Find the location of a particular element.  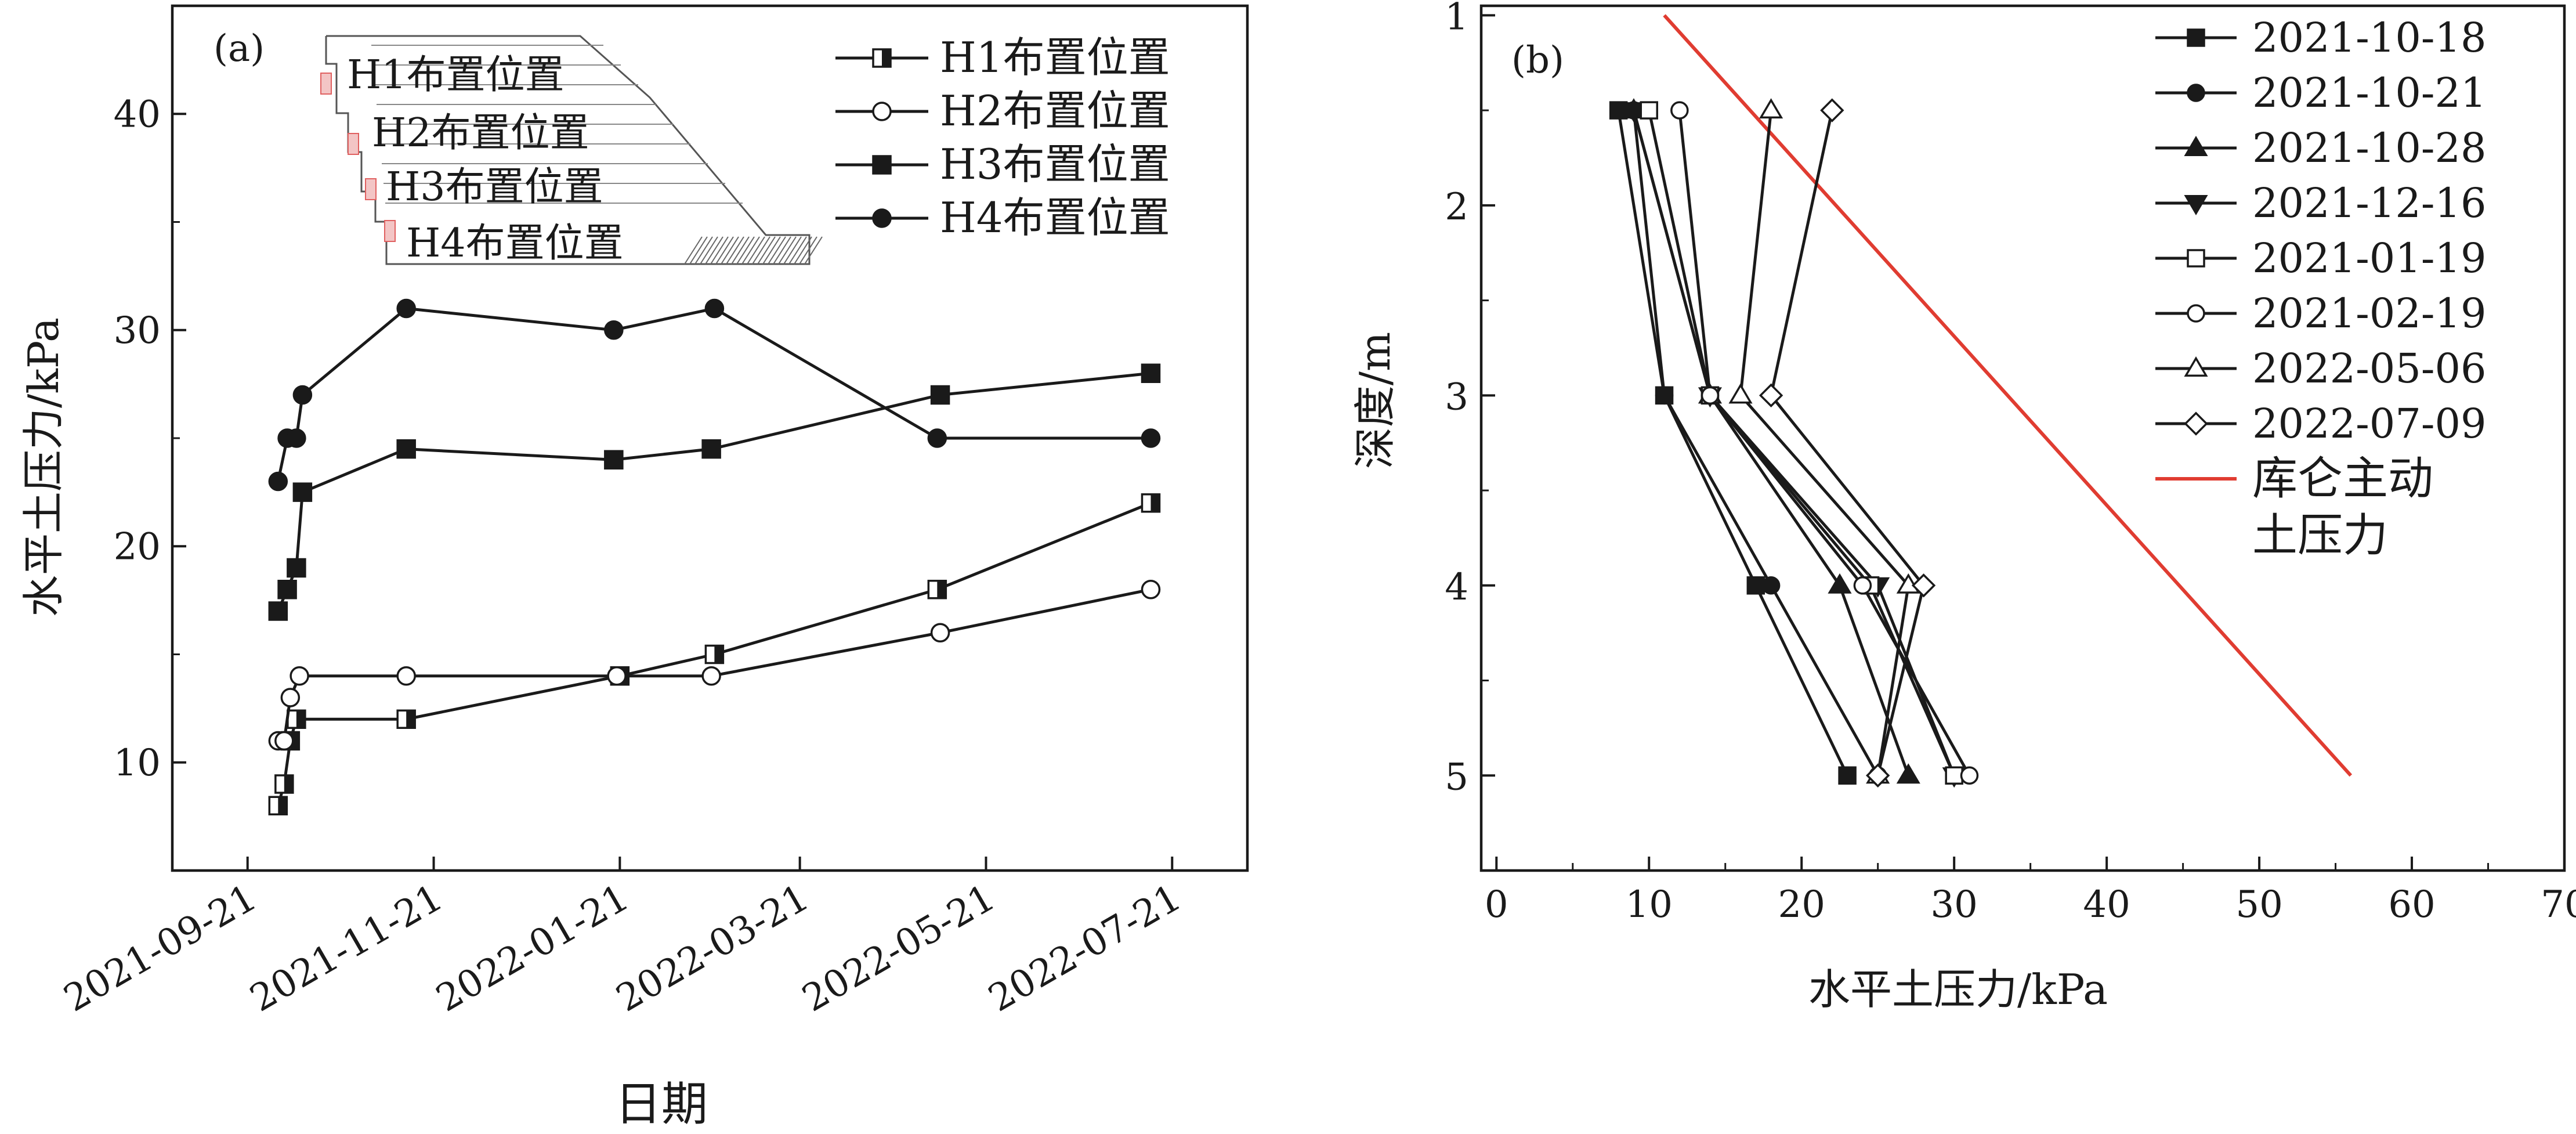

panel-a-y-tick-label: 20 is located at coordinates (137, 546).